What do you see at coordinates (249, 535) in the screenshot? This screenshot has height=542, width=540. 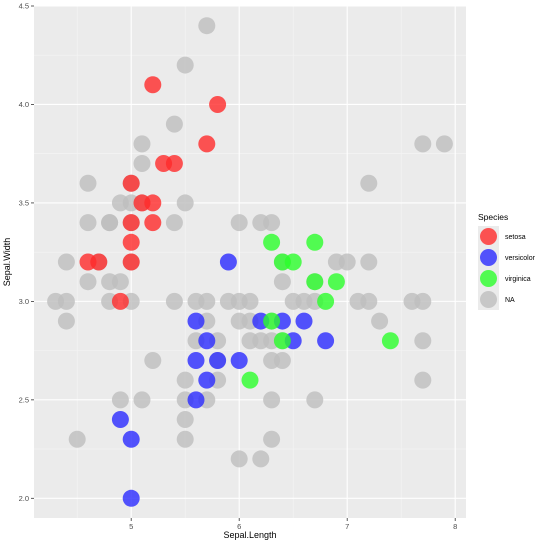 I see `x-axis-title: Sepal.Length` at bounding box center [249, 535].